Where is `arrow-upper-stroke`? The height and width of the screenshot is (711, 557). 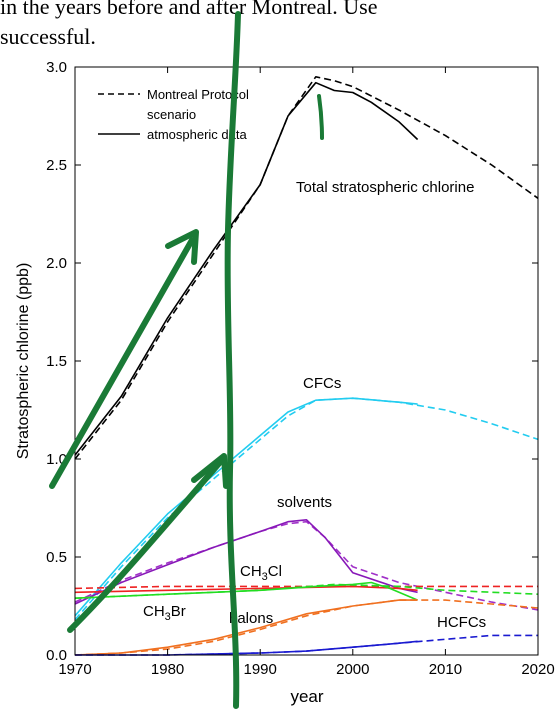 arrow-upper-stroke is located at coordinates (122, 363).